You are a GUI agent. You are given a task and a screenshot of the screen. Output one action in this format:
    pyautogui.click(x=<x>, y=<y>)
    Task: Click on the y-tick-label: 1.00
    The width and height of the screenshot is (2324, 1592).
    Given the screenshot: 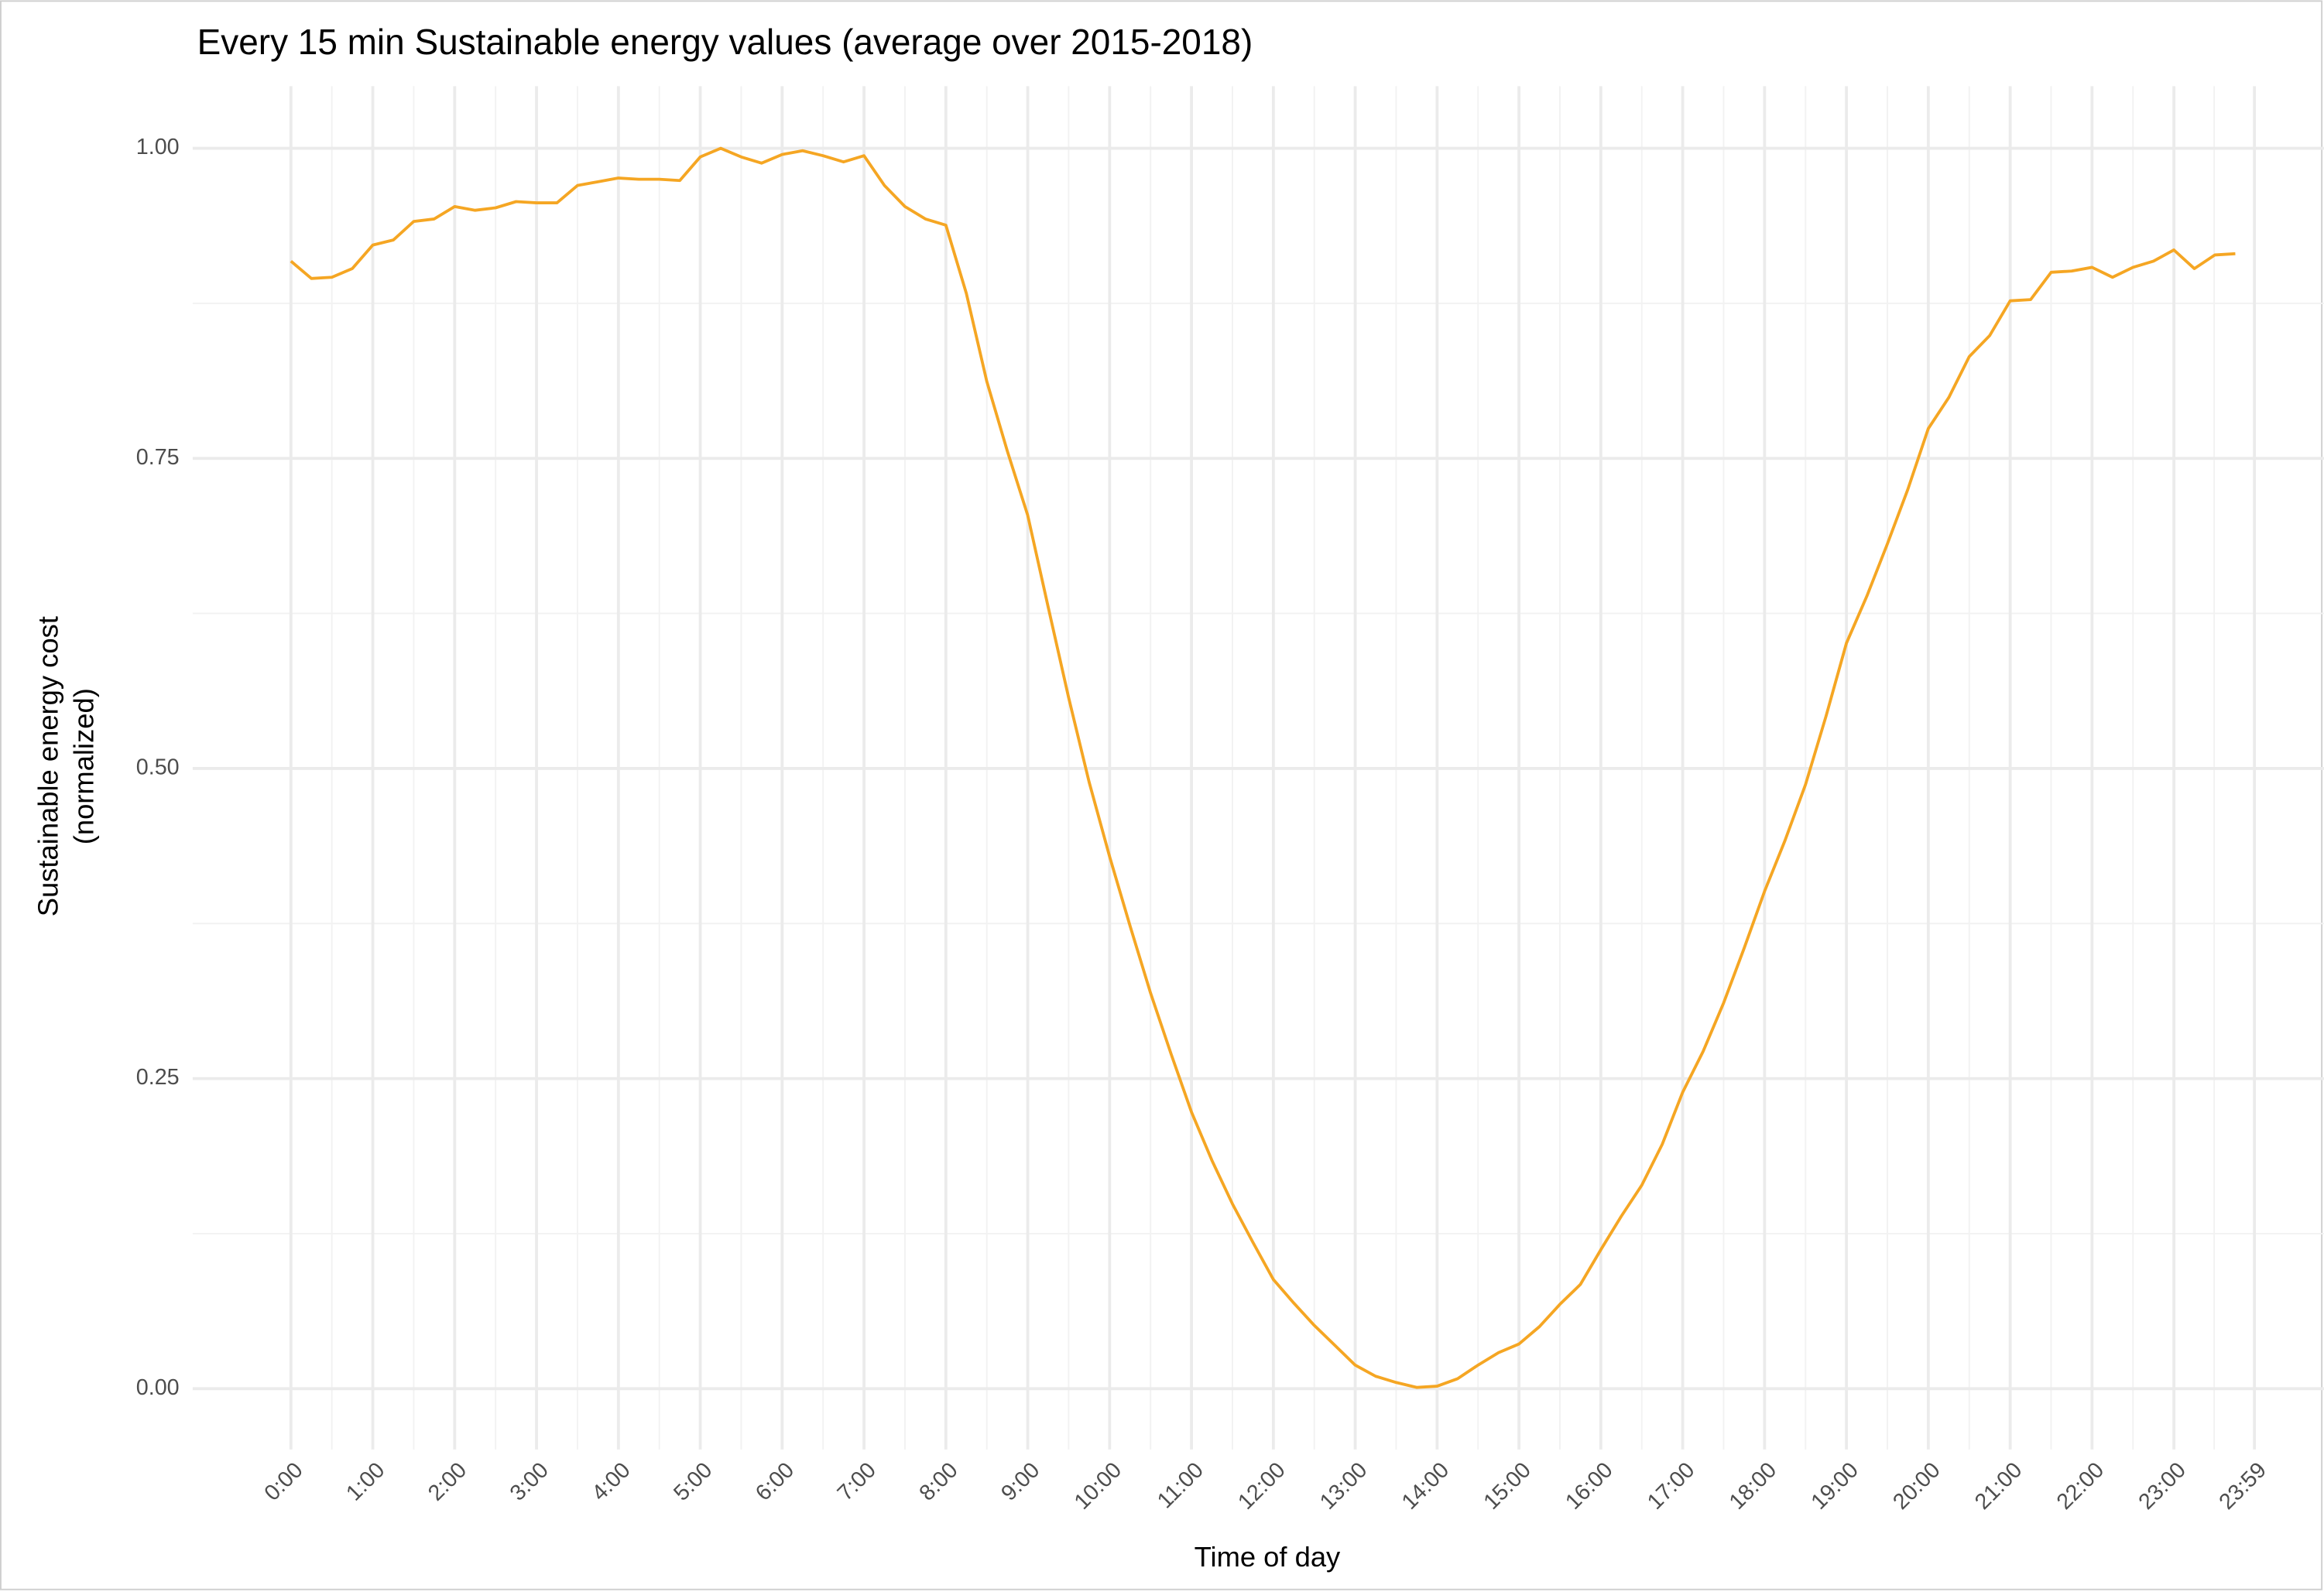 What is the action you would take?
    pyautogui.click(x=158, y=147)
    